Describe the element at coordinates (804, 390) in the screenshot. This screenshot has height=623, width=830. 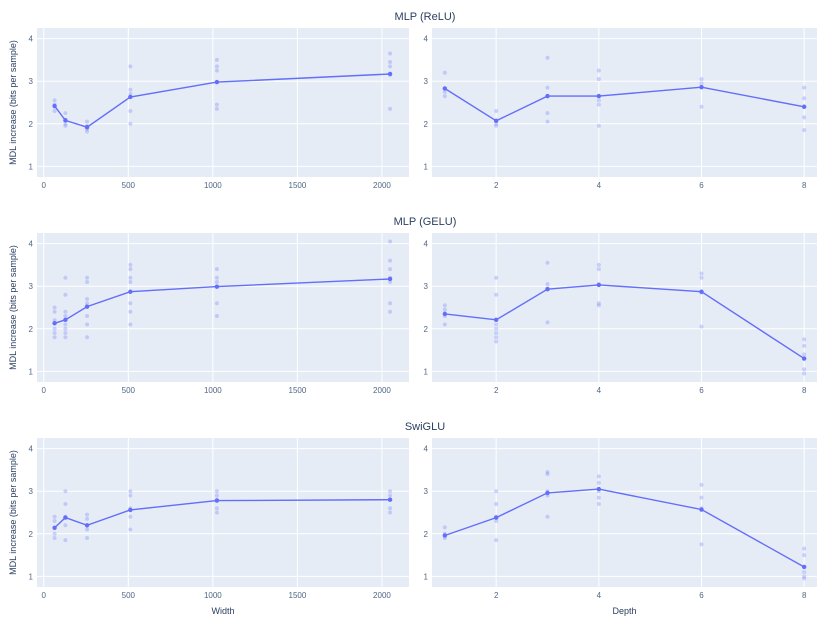
I see `x-tick-label: 8` at that location.